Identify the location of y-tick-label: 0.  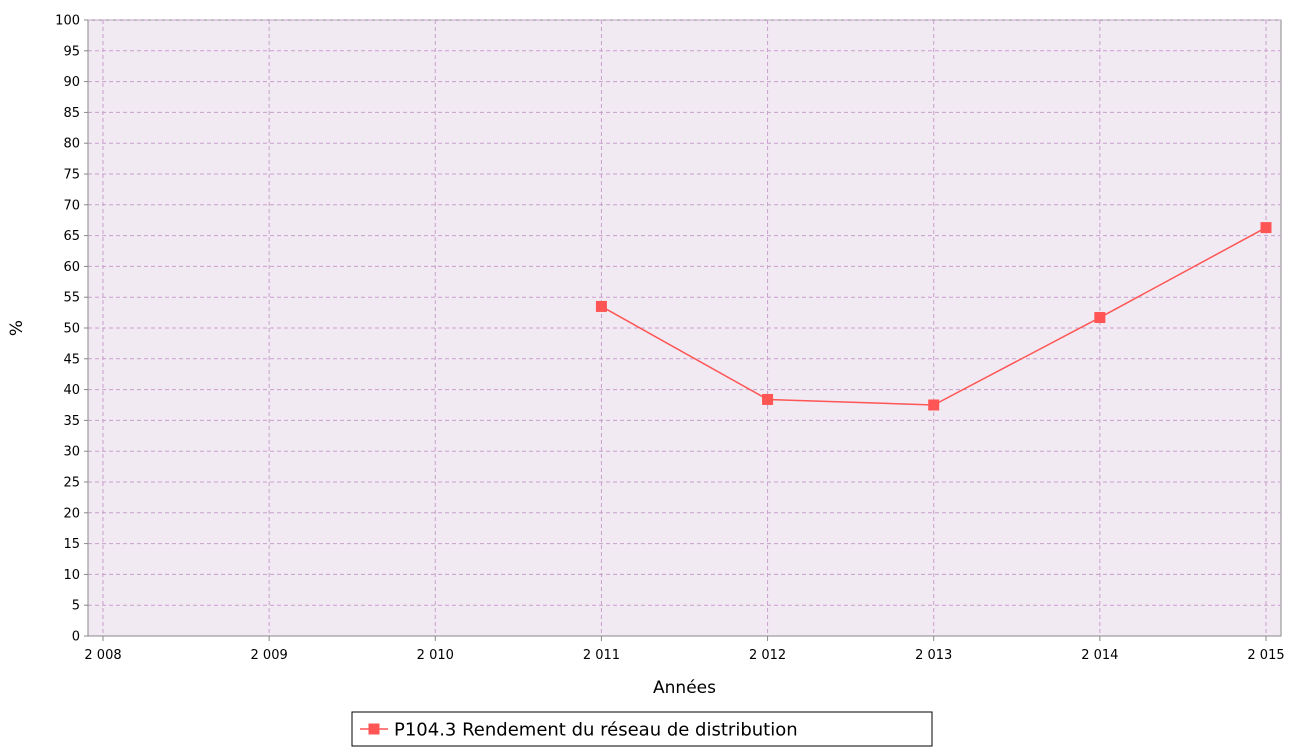
(76, 637).